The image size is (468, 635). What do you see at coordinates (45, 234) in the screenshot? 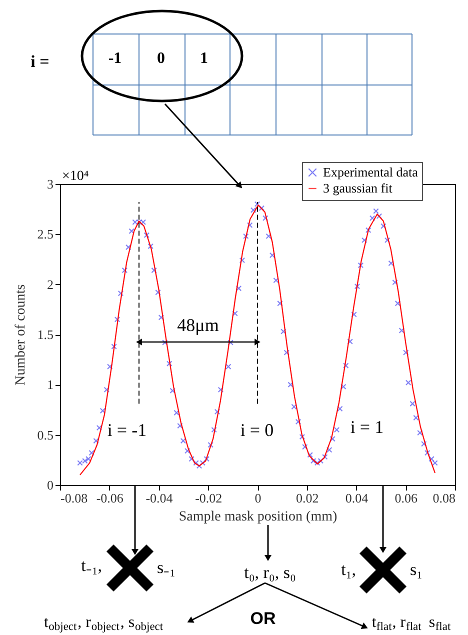
I see `y-tick-label: 2.5` at bounding box center [45, 234].